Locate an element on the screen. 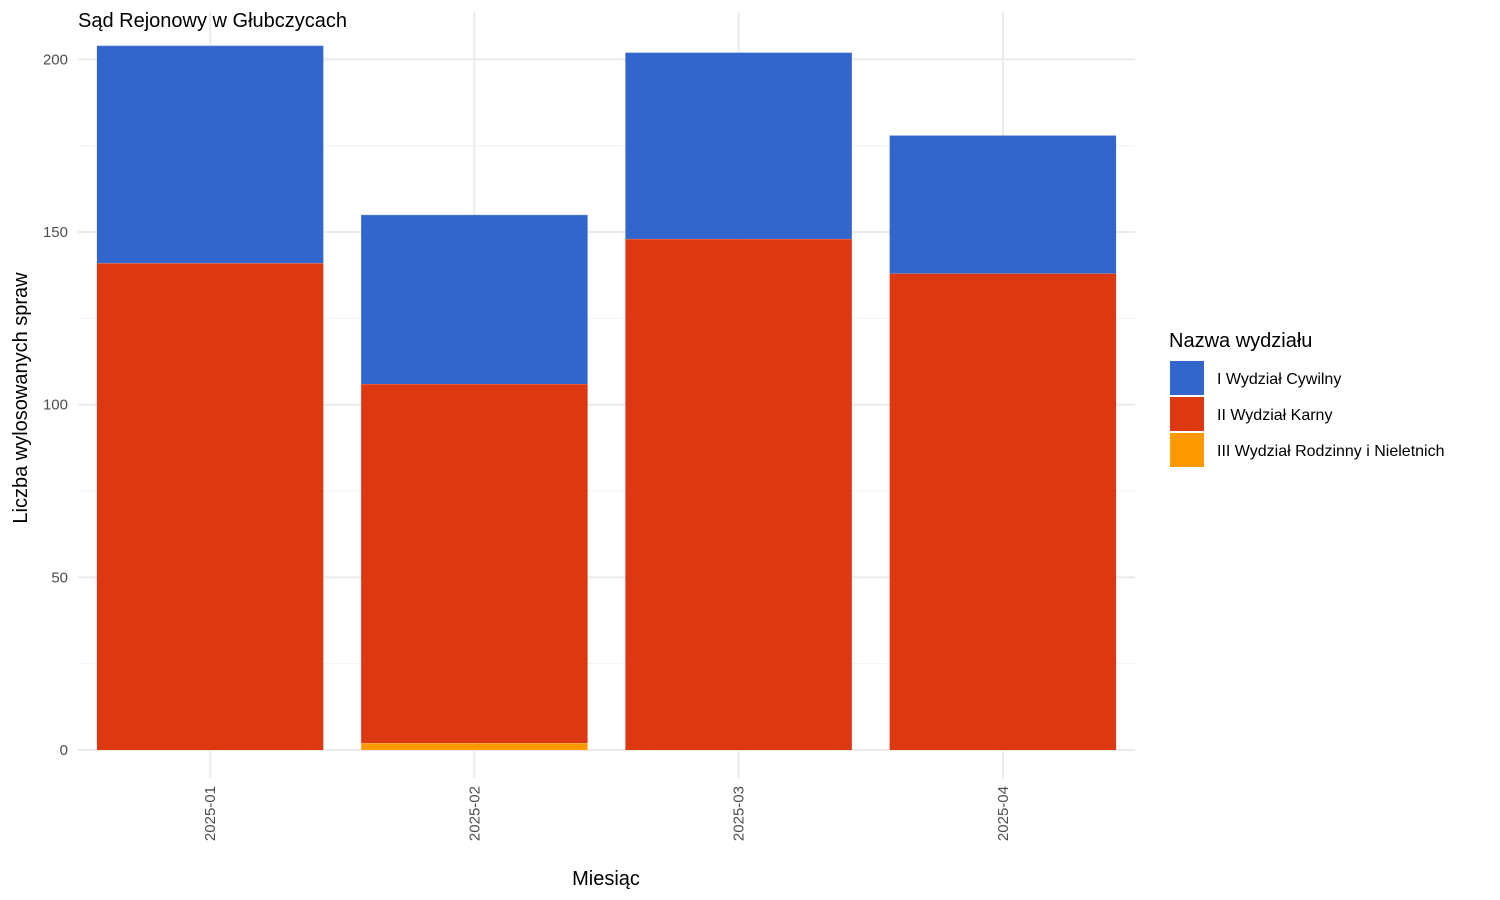  x-axis-ticks: 2025-01 2025-02 2025-03 2025-04 is located at coordinates (607, 813).